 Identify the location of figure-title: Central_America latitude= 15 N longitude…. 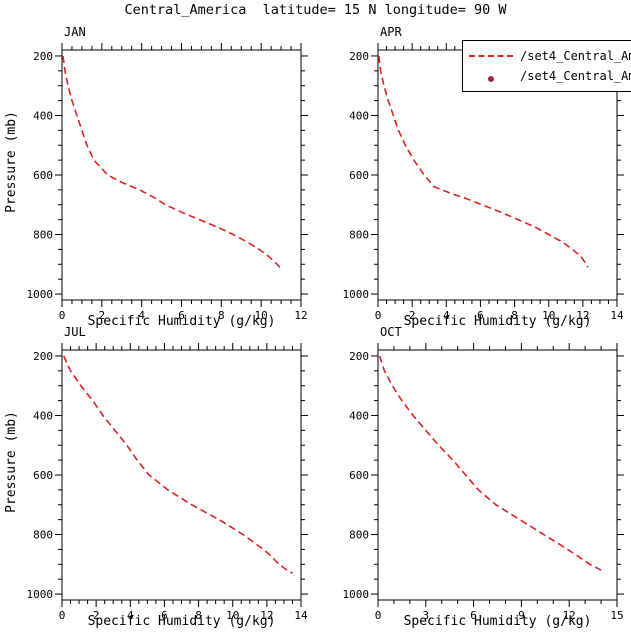
(315, 10).